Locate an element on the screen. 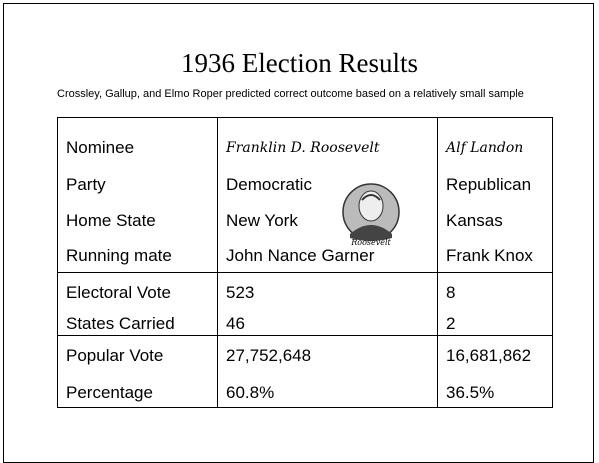 The width and height of the screenshot is (599, 463). cell-value: 8 is located at coordinates (451, 292).